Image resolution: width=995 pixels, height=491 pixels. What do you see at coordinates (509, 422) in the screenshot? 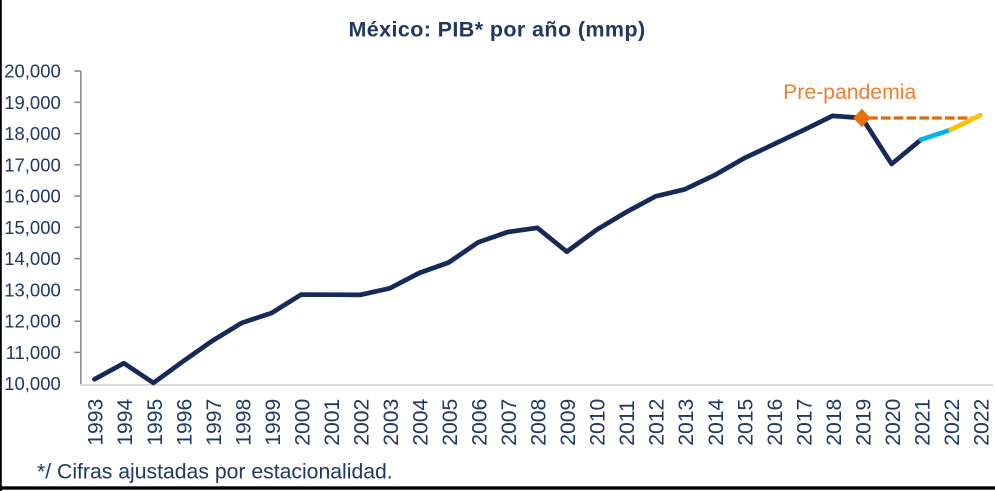
I see `svg-text: 2007` at bounding box center [509, 422].